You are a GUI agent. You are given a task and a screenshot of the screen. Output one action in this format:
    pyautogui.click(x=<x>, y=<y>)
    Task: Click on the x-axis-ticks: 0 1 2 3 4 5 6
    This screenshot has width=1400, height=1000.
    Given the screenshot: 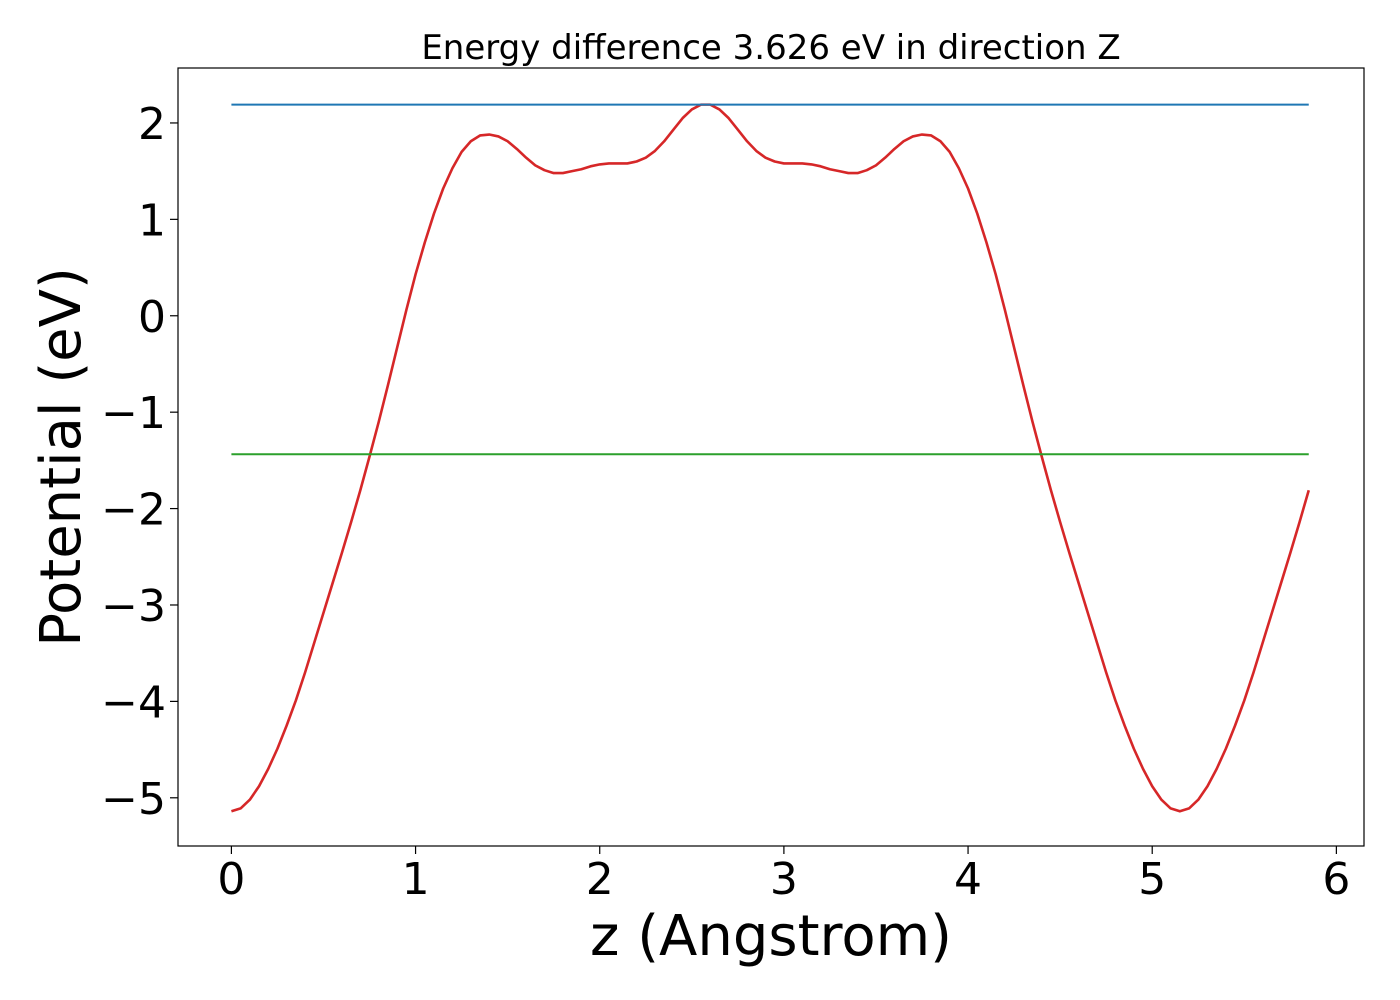 What is the action you would take?
    pyautogui.click(x=783, y=875)
    